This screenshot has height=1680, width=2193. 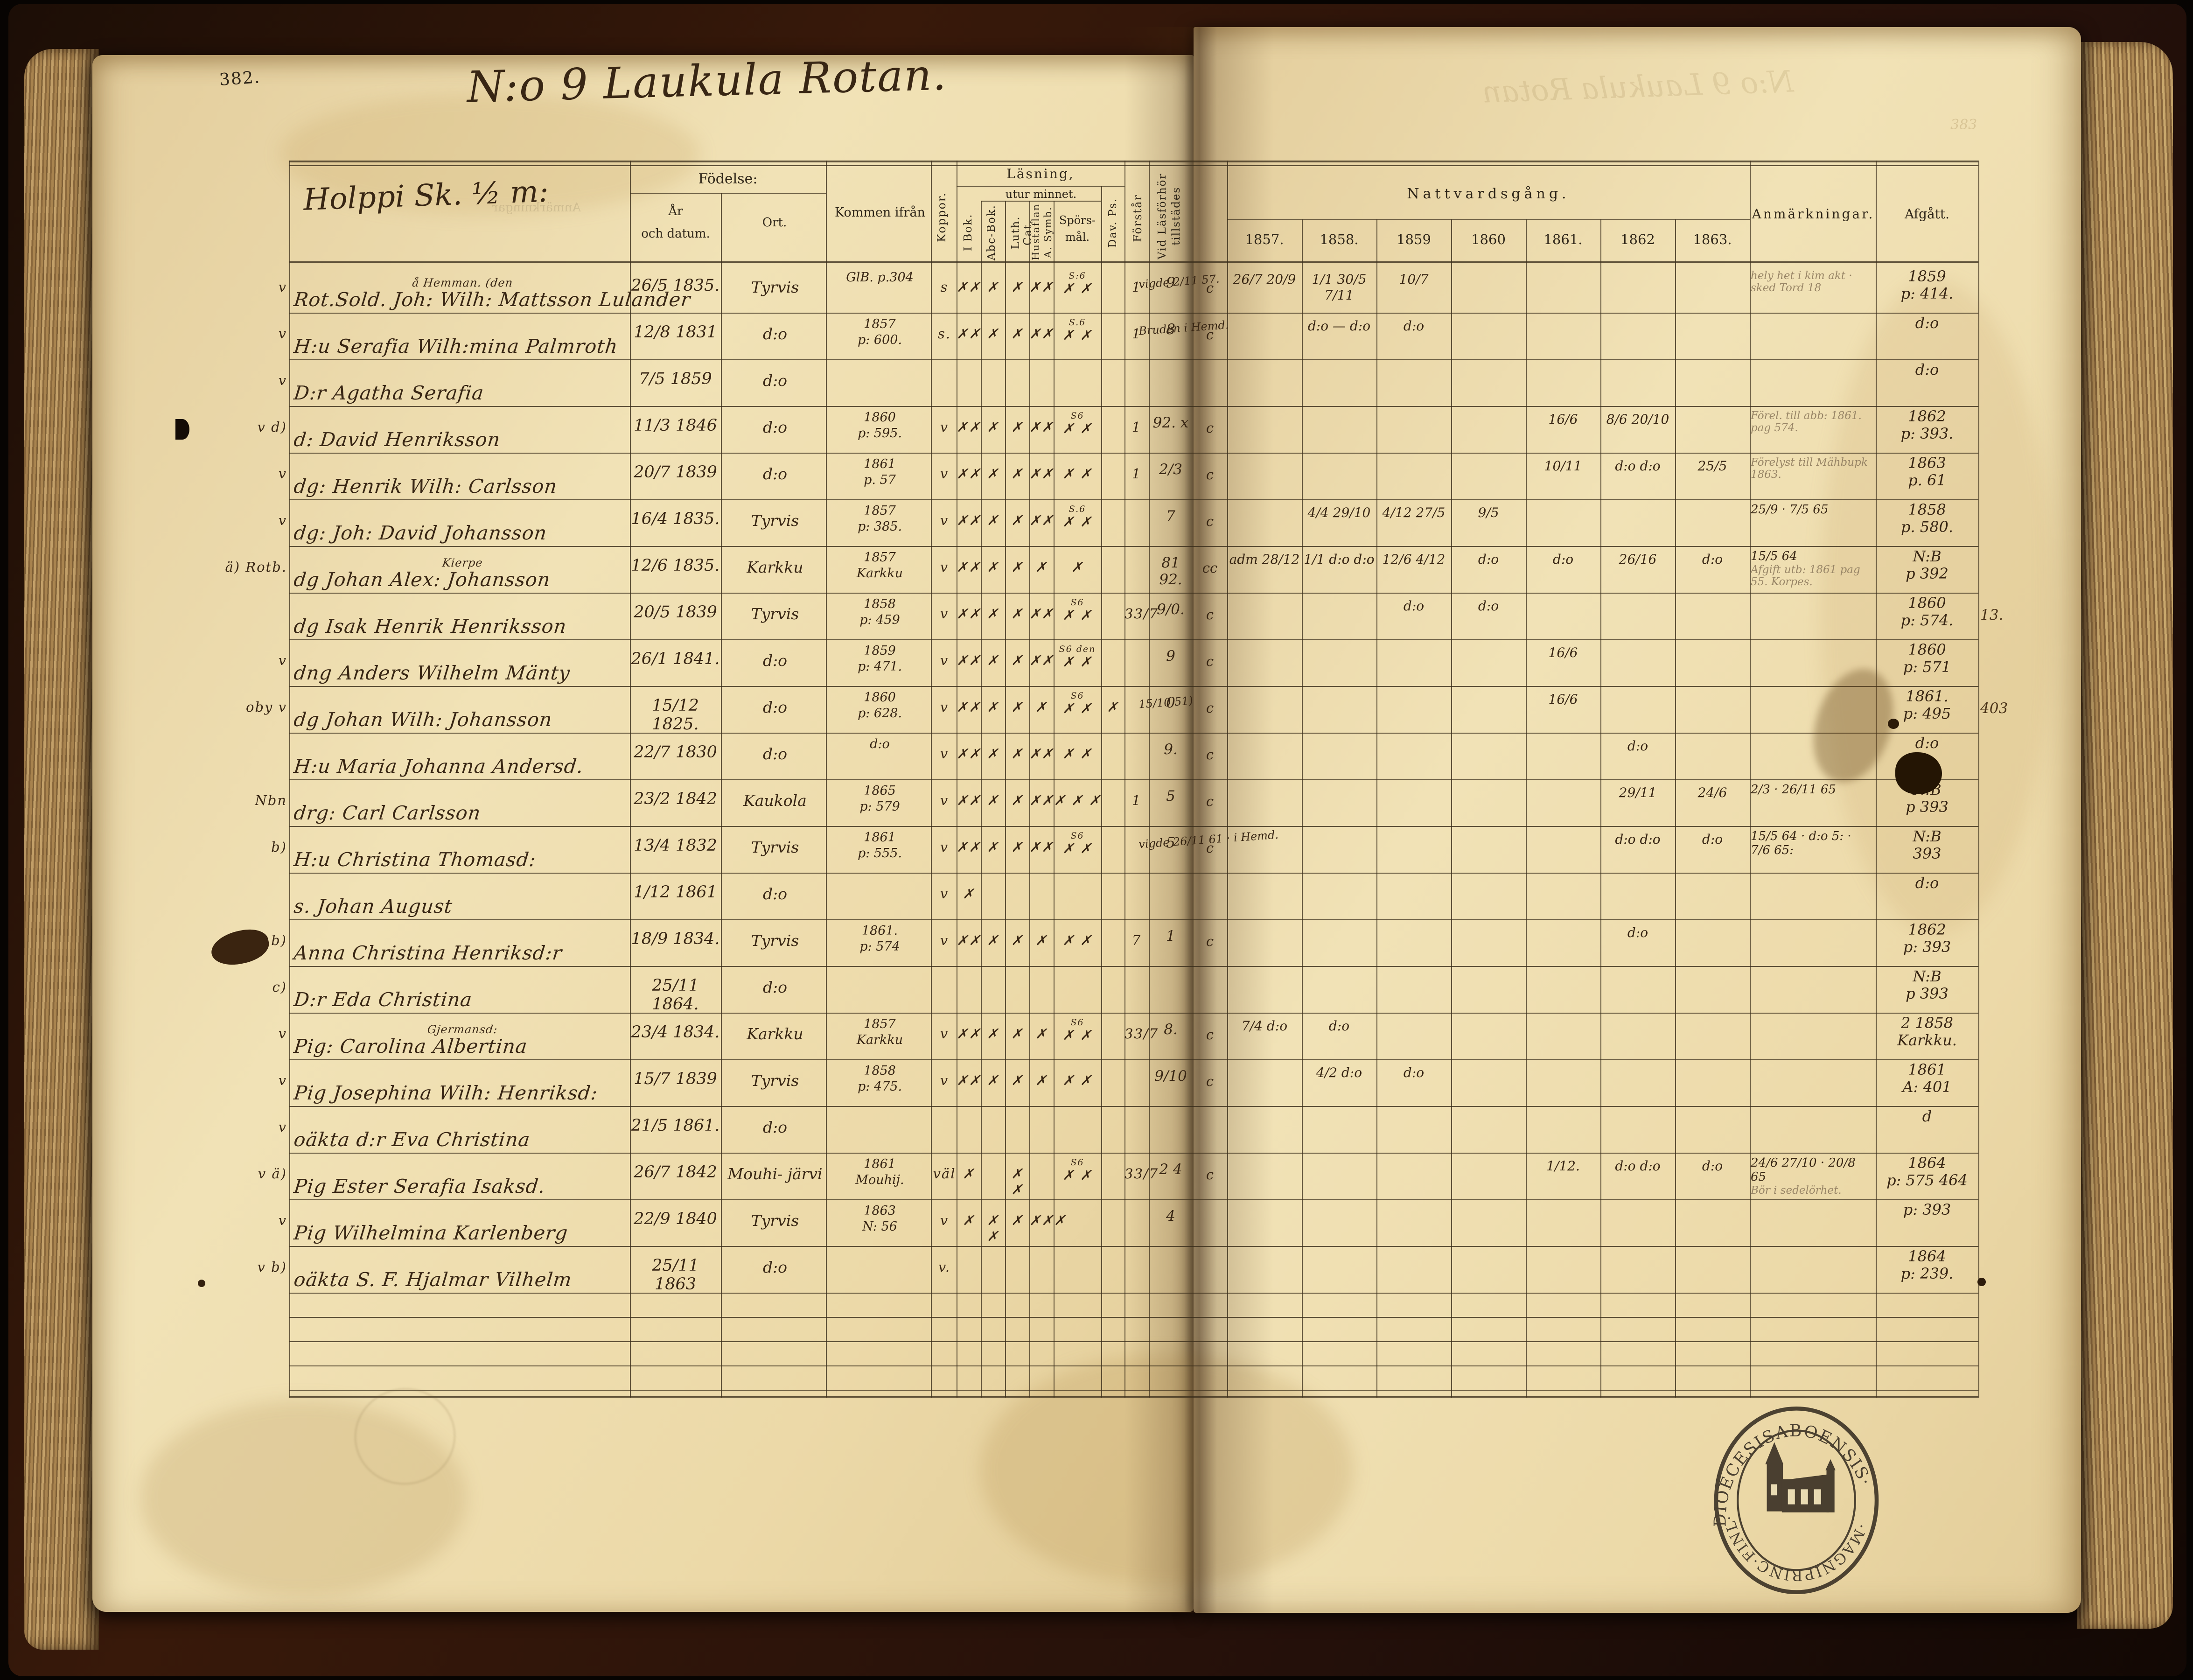 I want to click on person-name-superscript: Gjermansd:, so click(x=462, y=1029).